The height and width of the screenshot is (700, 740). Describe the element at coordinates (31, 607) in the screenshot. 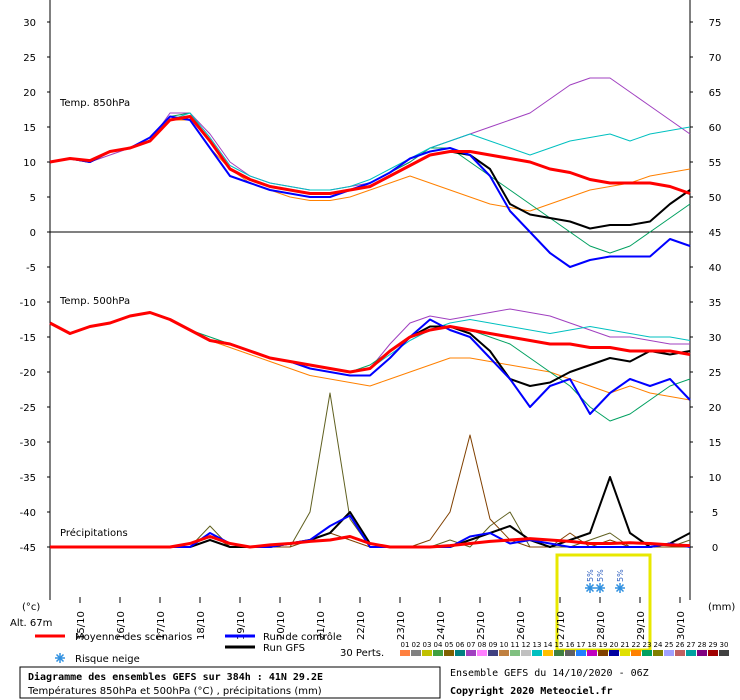

I see `y-unit: (°c)` at that location.